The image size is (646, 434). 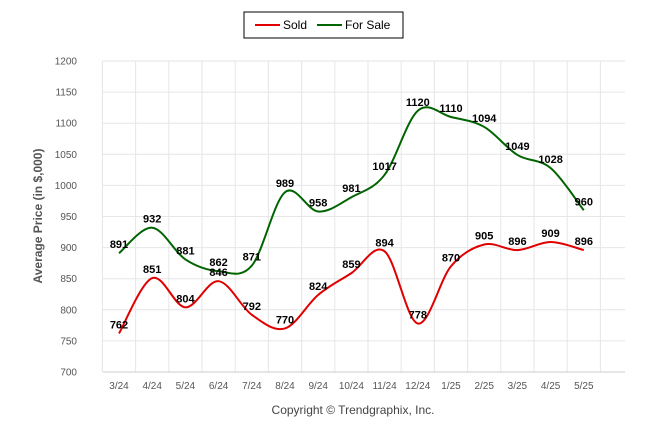 I want to click on data-label-sold: 778, so click(x=418, y=315).